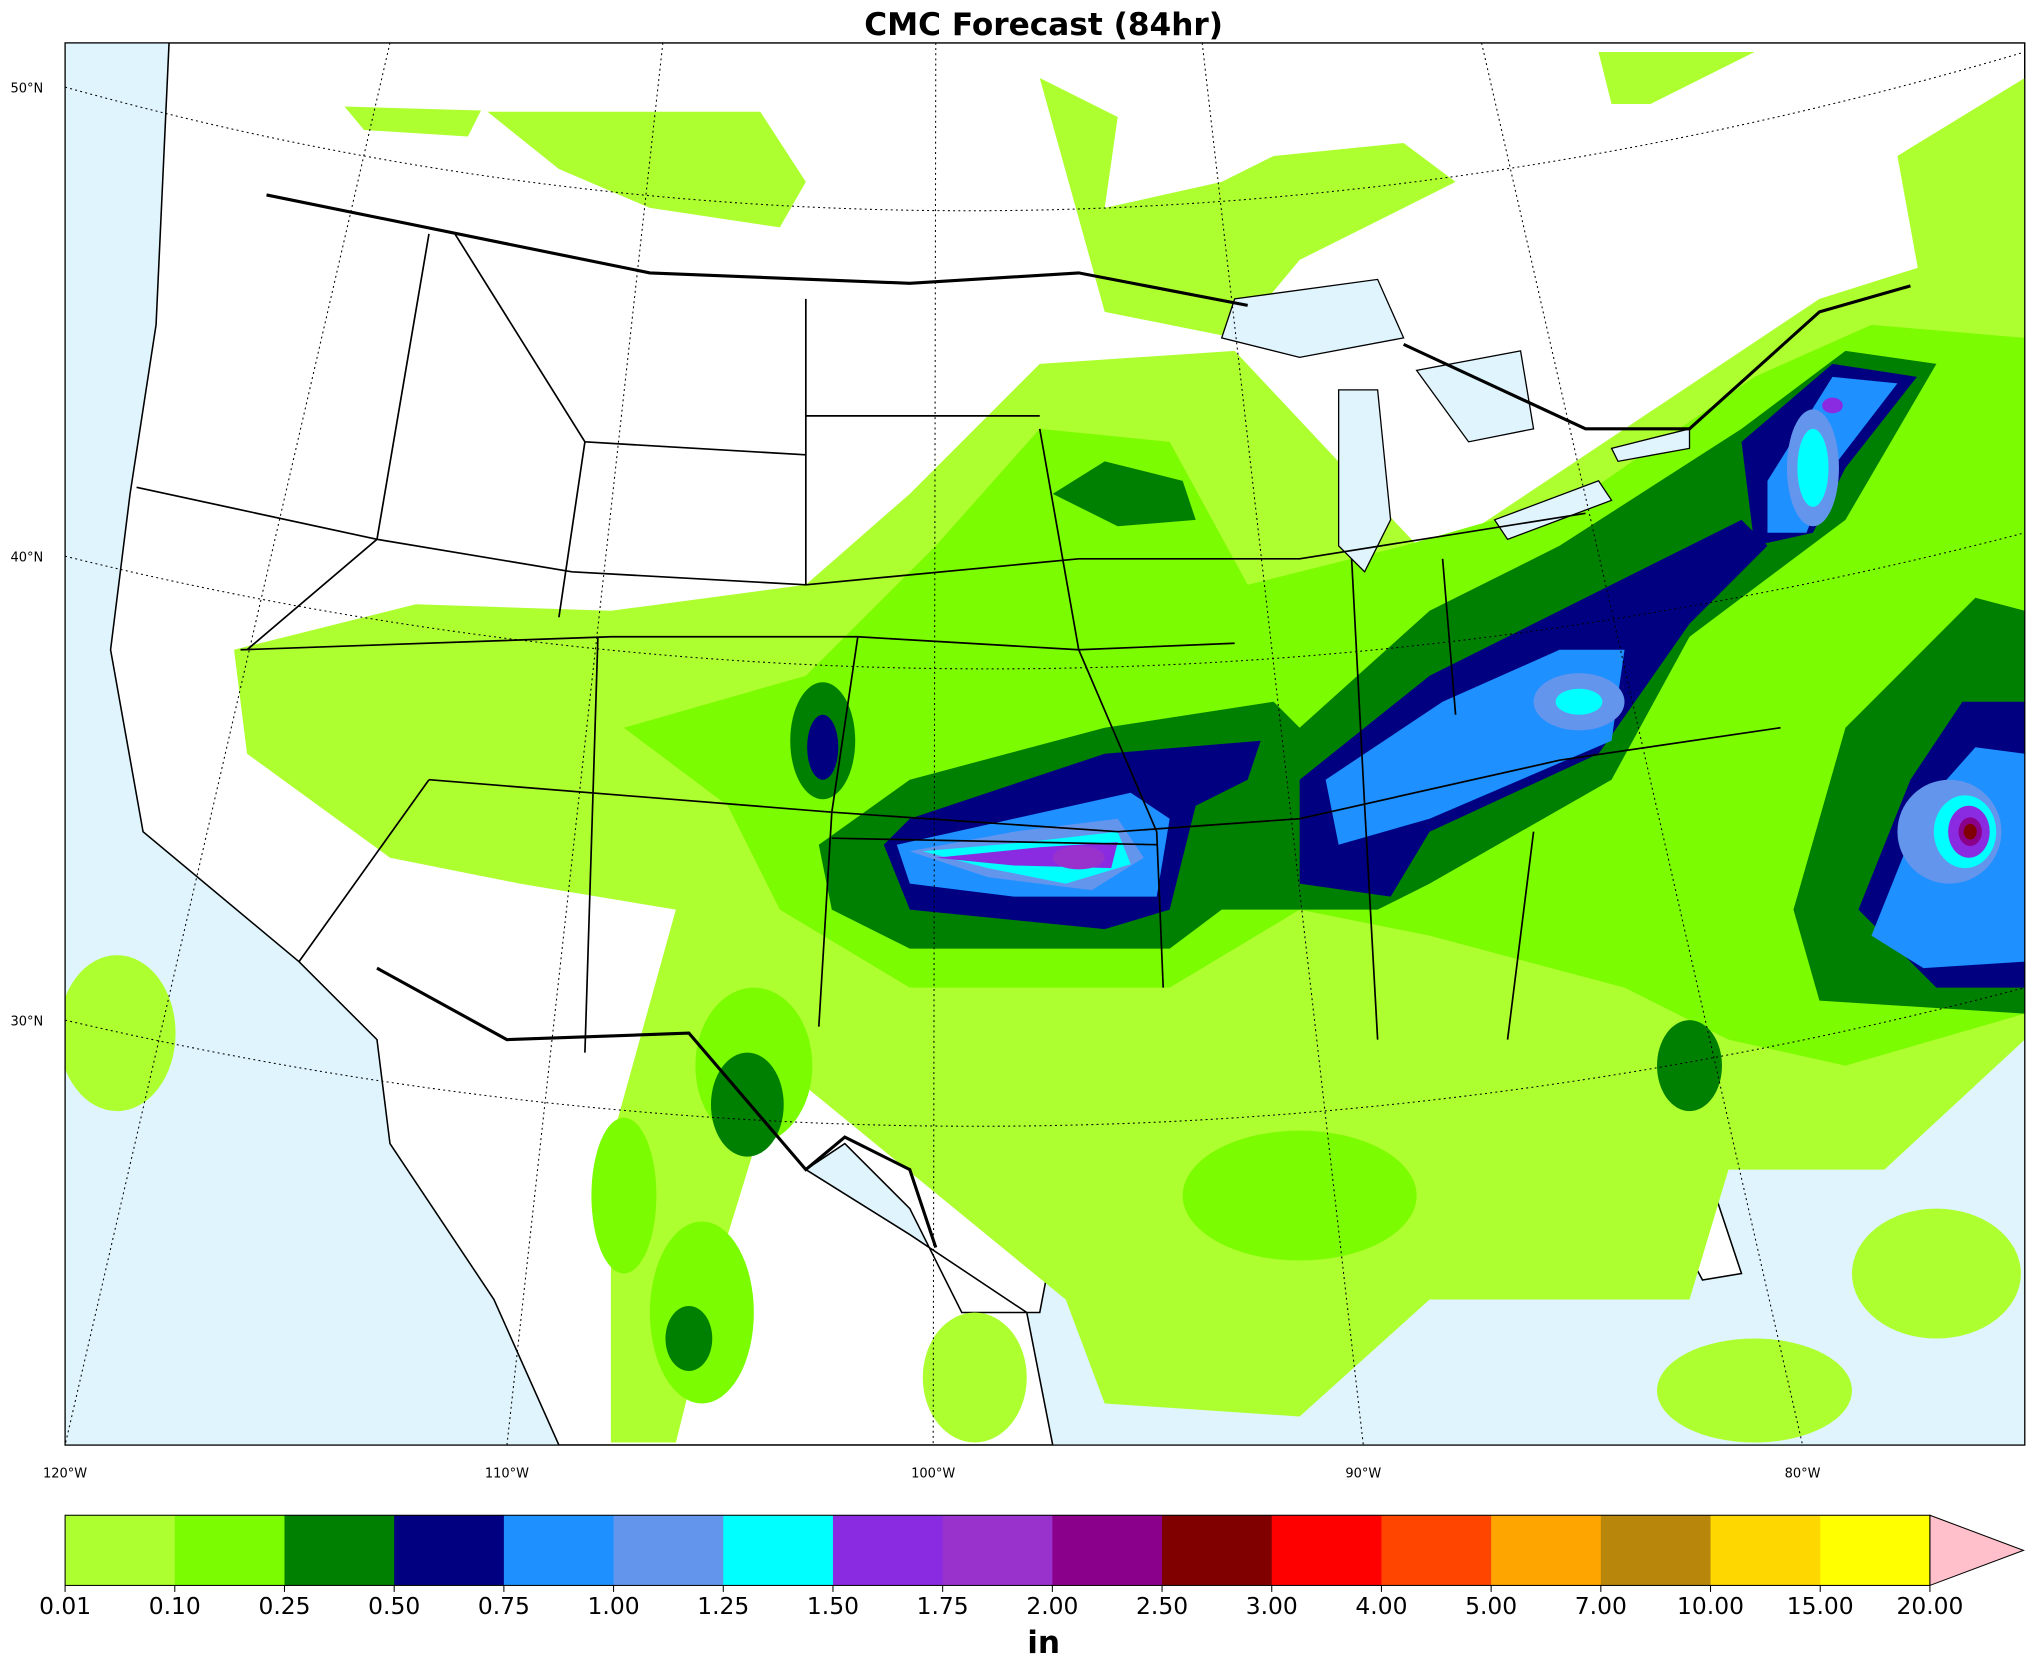 The height and width of the screenshot is (1666, 2034). I want to click on colorbar-label: in, so click(1043, 1643).